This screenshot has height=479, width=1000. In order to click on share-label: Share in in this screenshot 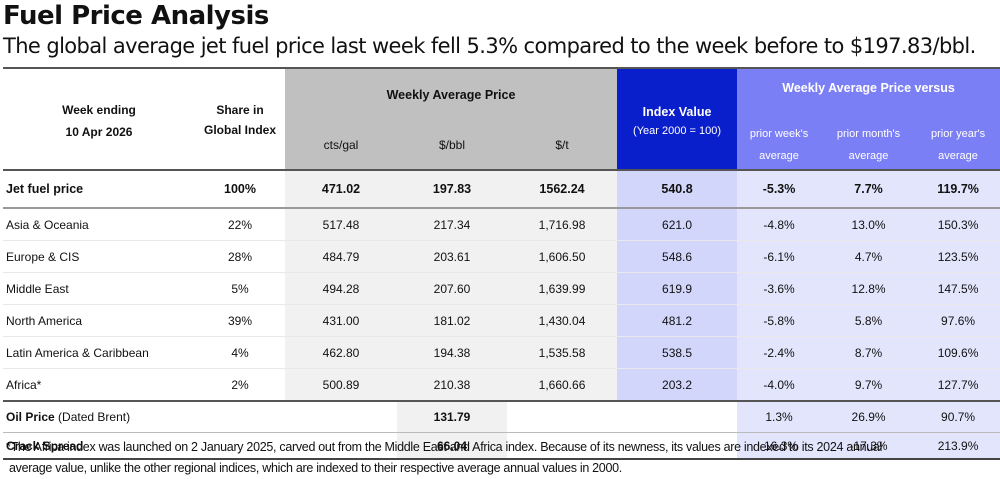, I will do `click(240, 94)`.